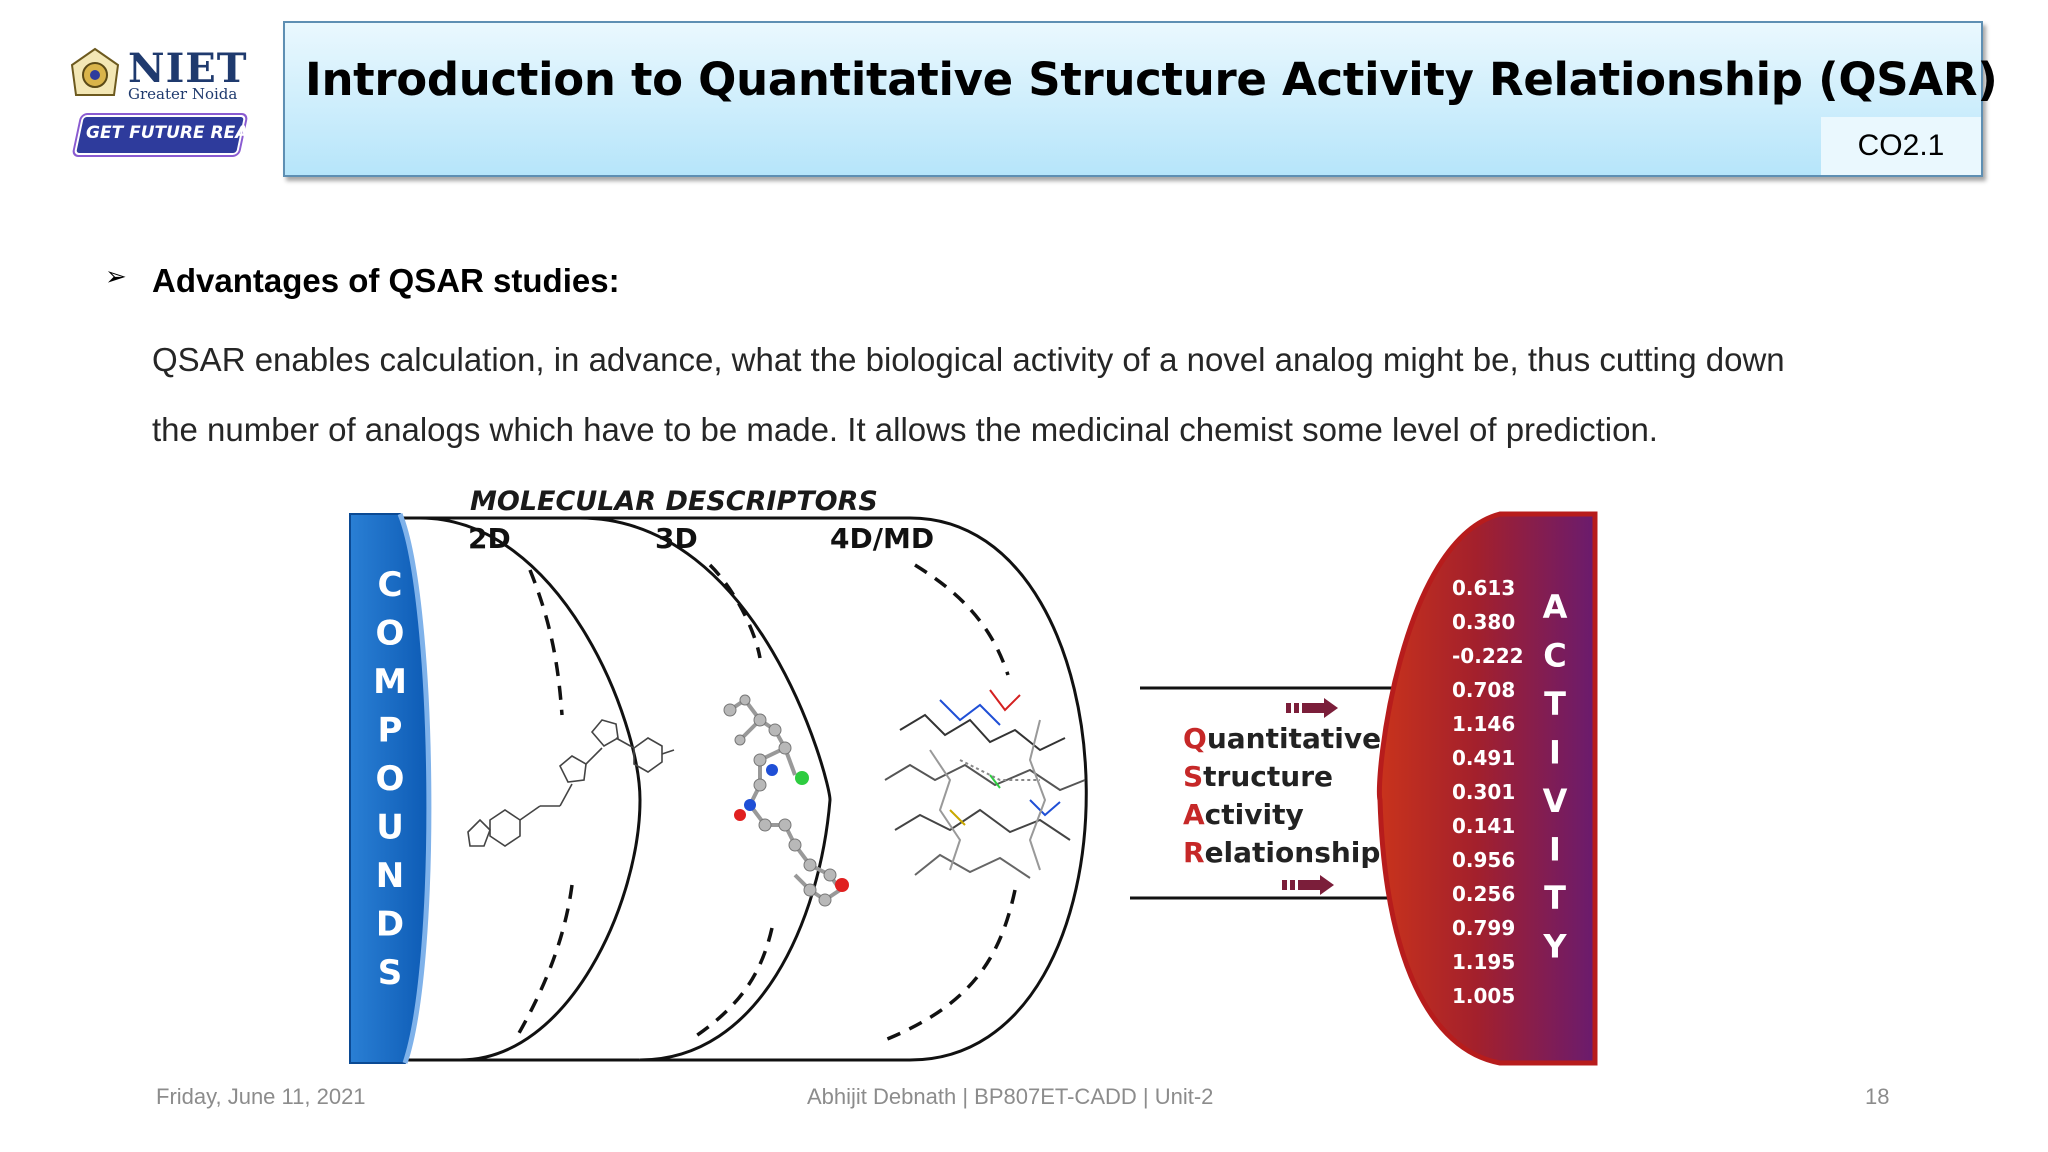 This screenshot has width=2048, height=1152. Describe the element at coordinates (571, 783) in the screenshot. I see `2d-molecule-structure` at that location.